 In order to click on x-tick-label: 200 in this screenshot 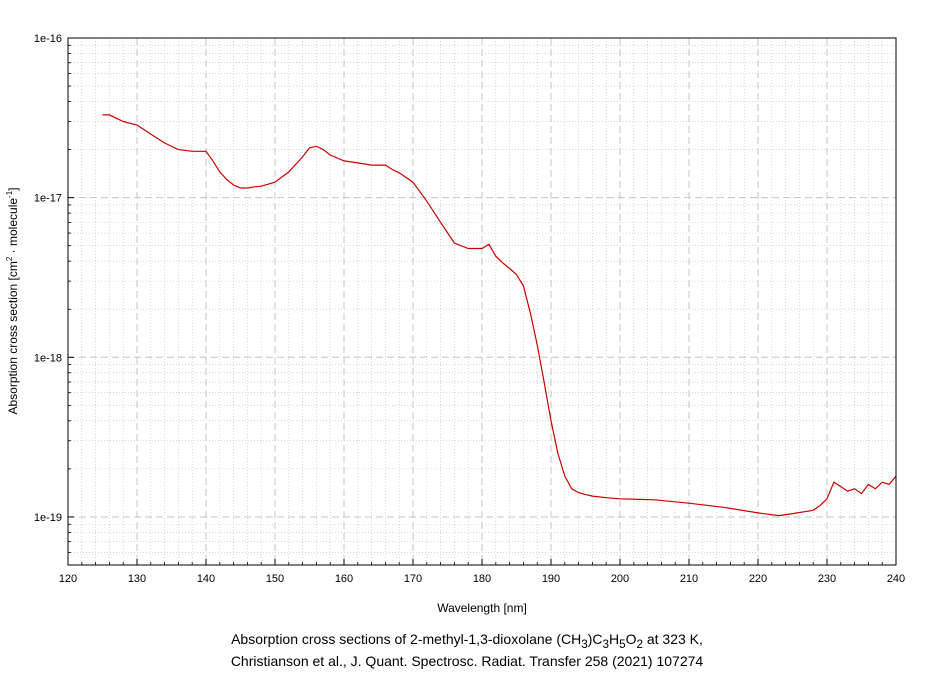, I will do `click(620, 579)`.